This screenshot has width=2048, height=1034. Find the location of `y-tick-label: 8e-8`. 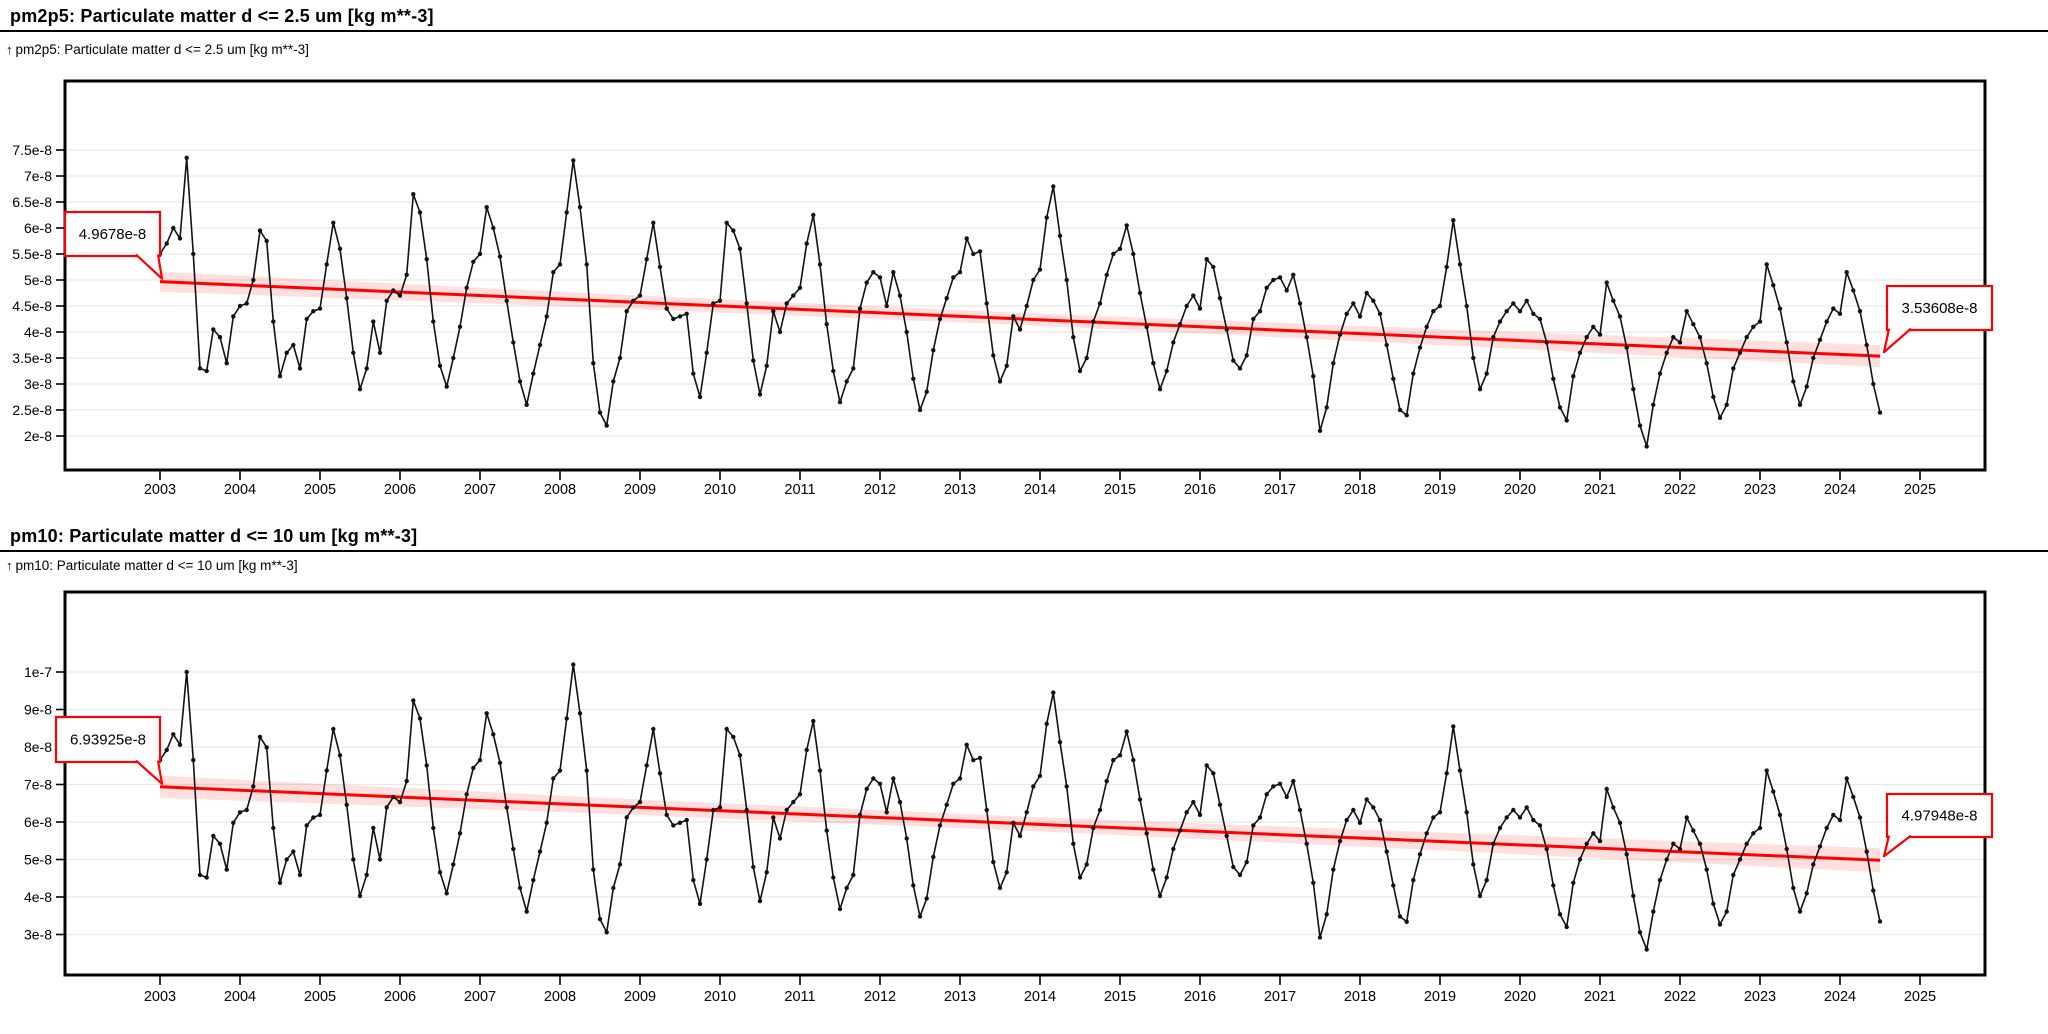

y-tick-label: 8e-8 is located at coordinates (38, 747).